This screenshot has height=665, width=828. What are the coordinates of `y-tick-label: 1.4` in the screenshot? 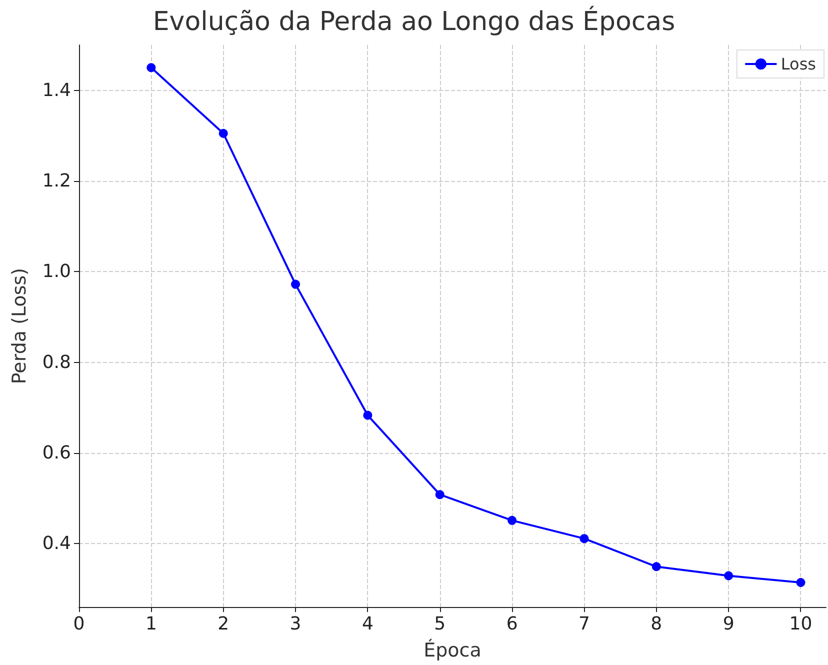 It's located at (56, 90).